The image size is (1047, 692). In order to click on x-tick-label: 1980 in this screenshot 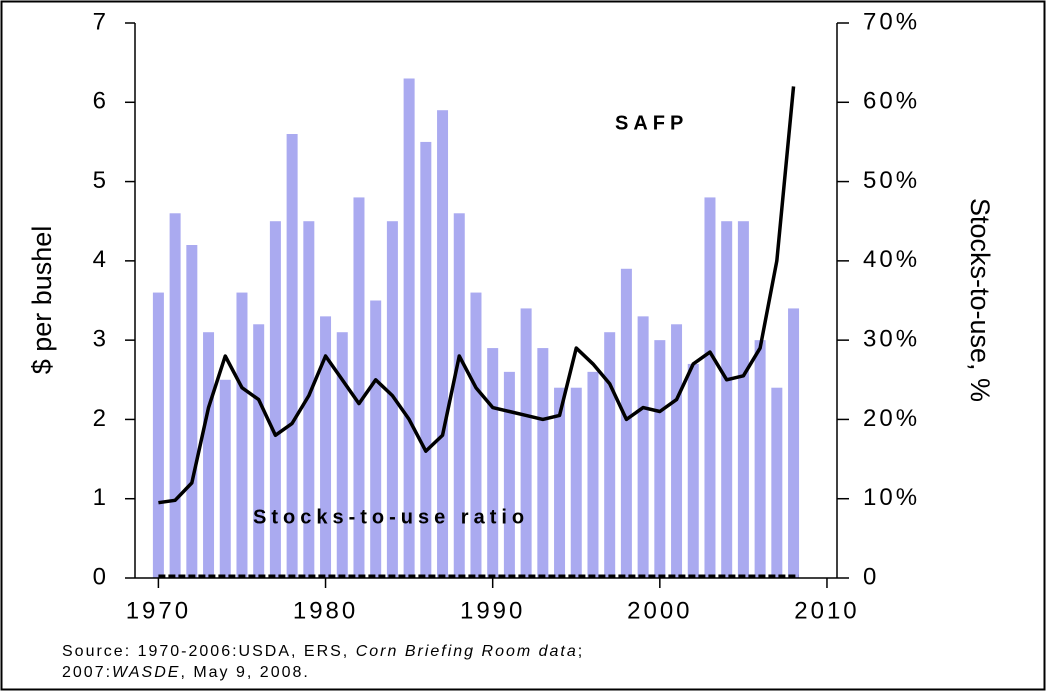, I will do `click(325, 610)`.